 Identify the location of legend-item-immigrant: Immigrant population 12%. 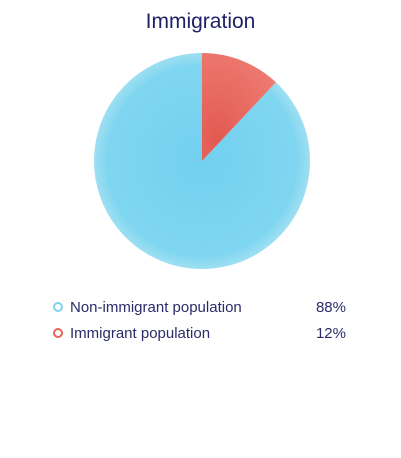
(199, 333).